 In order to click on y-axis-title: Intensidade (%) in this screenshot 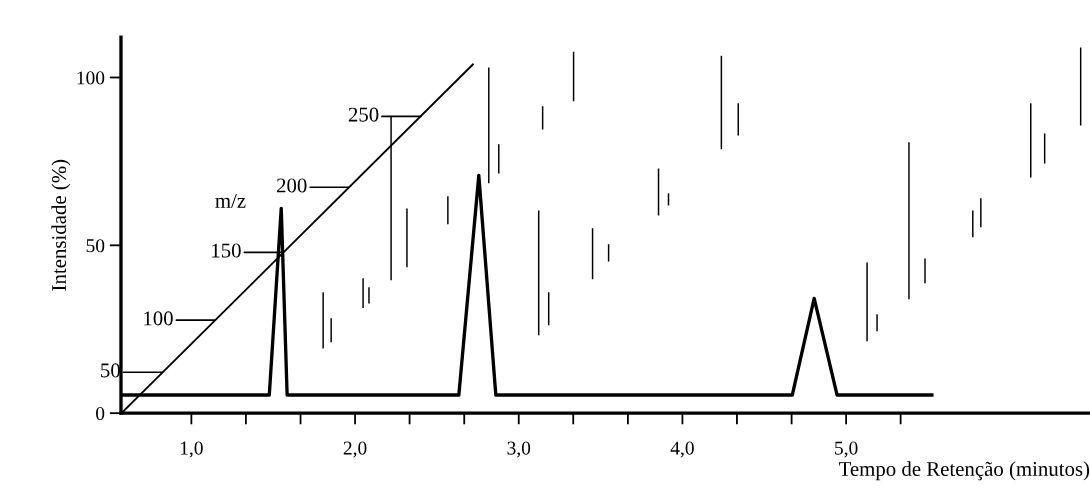, I will do `click(61, 225)`.